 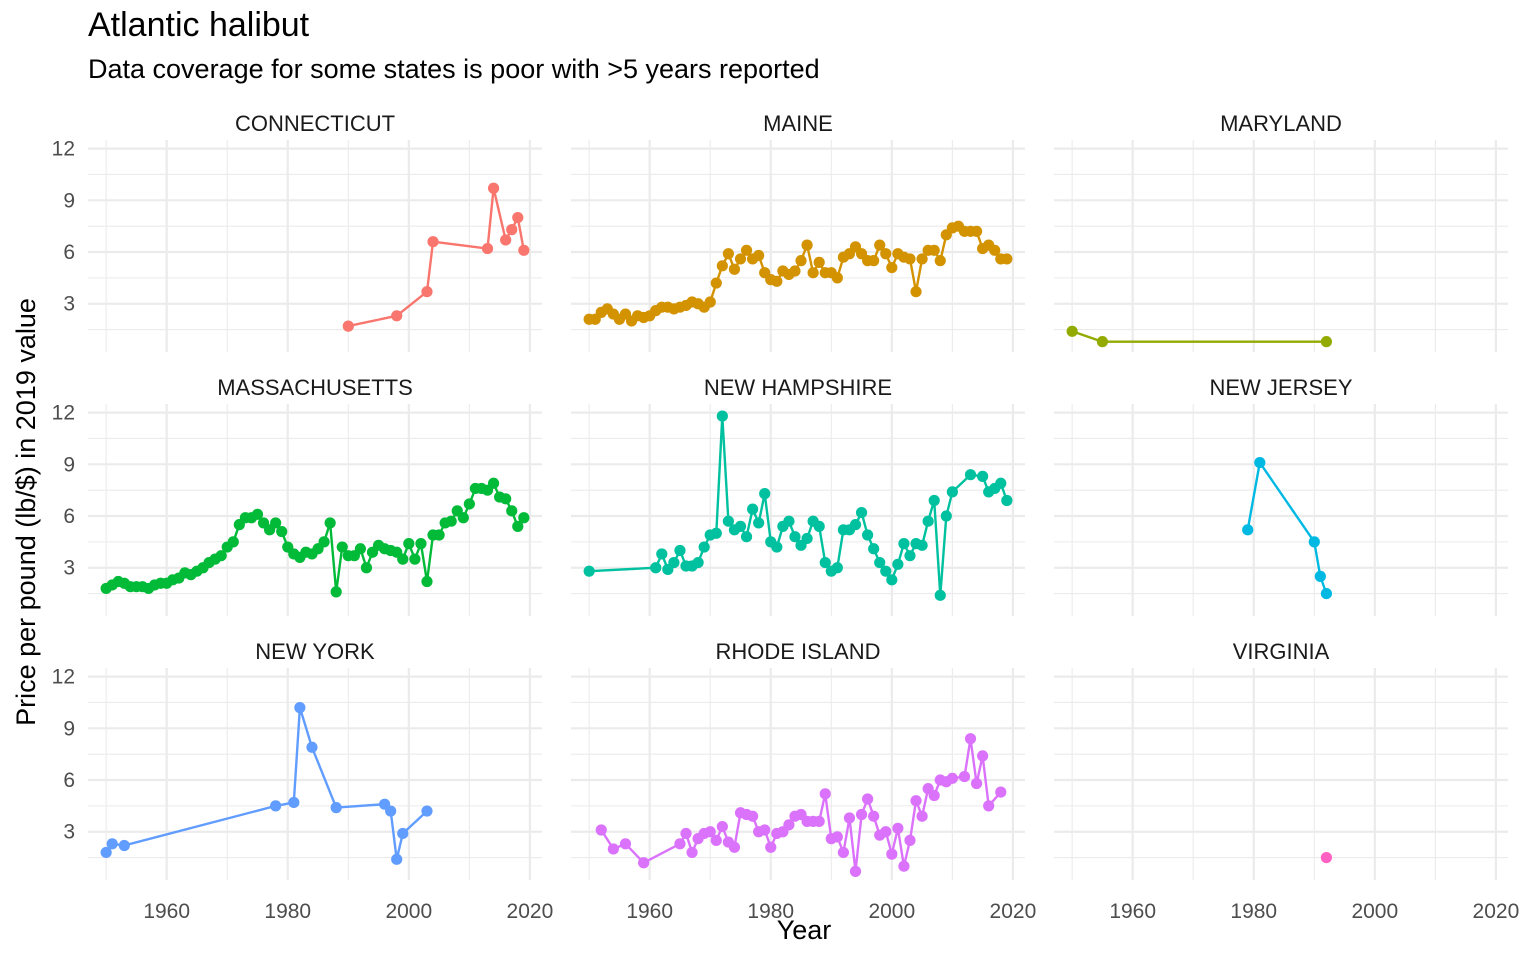 What do you see at coordinates (26, 512) in the screenshot?
I see `y-axis-title: Price per pound (lb/$) in 2019 value` at bounding box center [26, 512].